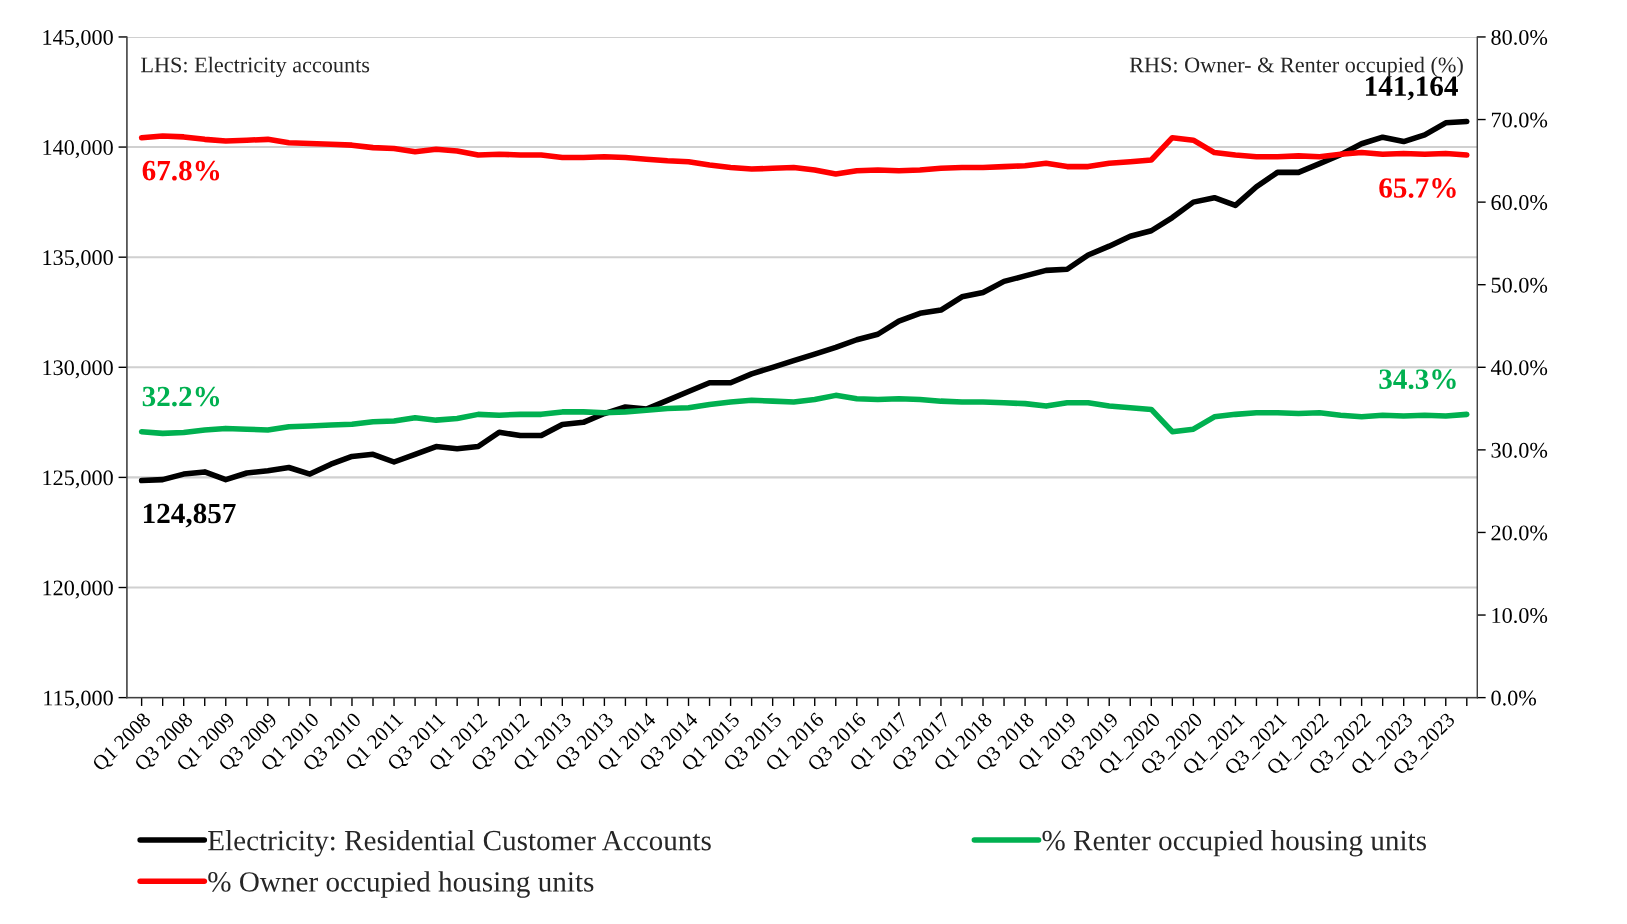 This screenshot has height=924, width=1627. What do you see at coordinates (1519, 533) in the screenshot?
I see `y2-tick-label: 20.0%` at bounding box center [1519, 533].